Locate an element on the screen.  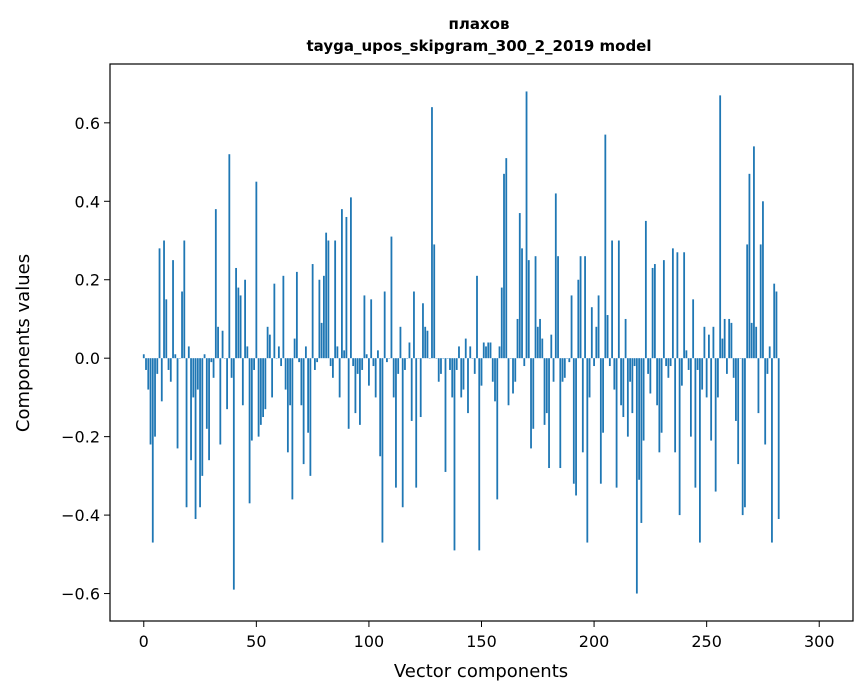
y-axis-label: Components values is located at coordinates (23, 343).